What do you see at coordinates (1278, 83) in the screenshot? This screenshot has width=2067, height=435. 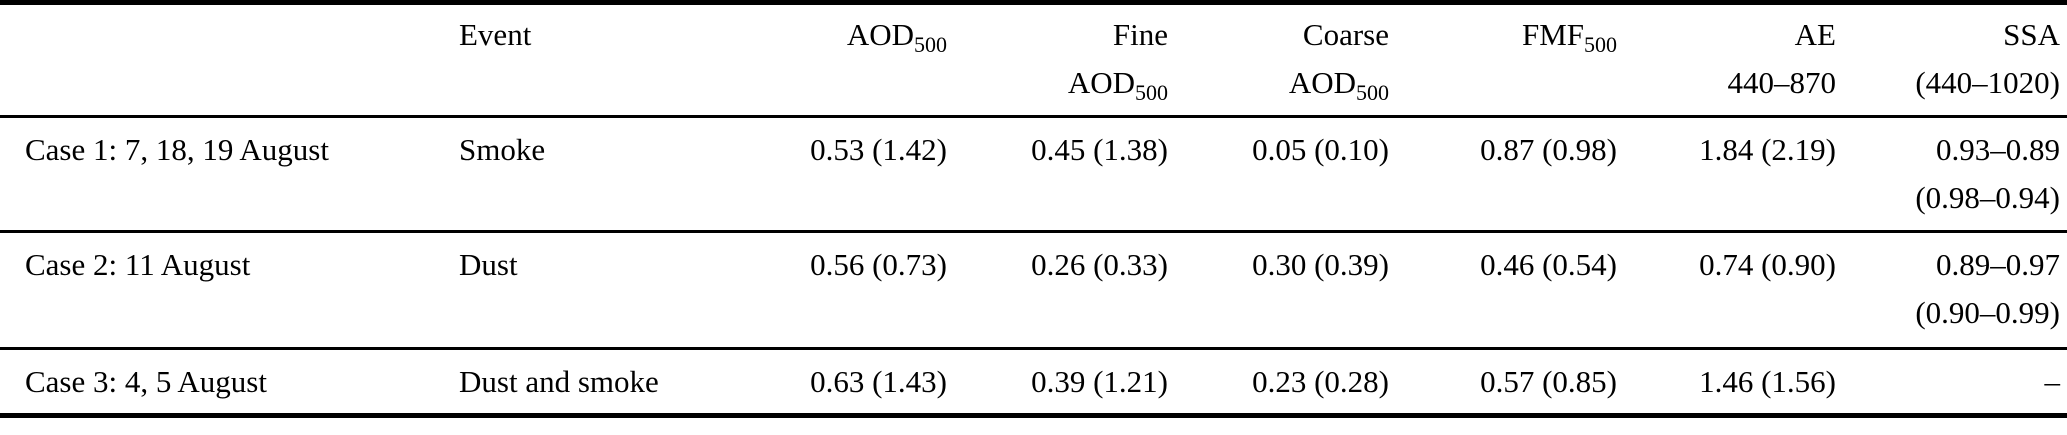 I see `coarse-aod500-line2: AOD500` at bounding box center [1278, 83].